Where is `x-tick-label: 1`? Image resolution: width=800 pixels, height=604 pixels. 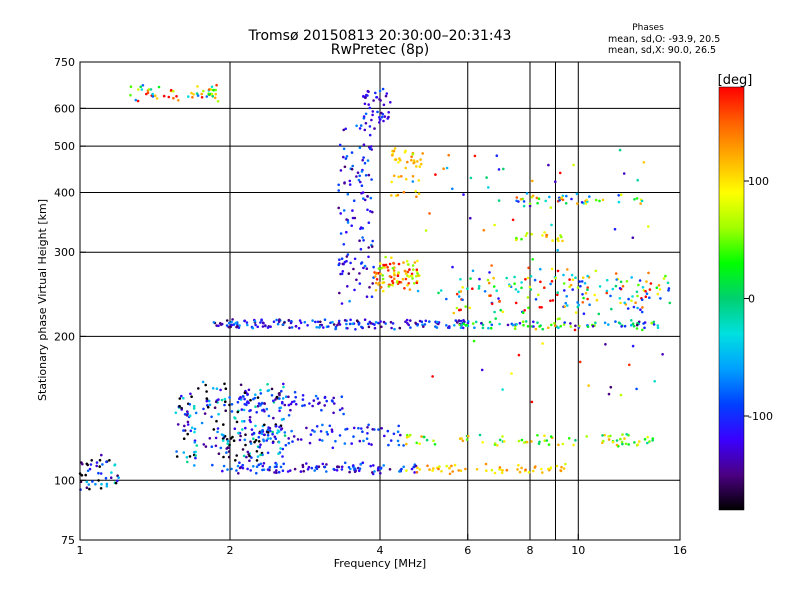 x-tick-label: 1 is located at coordinates (80, 550).